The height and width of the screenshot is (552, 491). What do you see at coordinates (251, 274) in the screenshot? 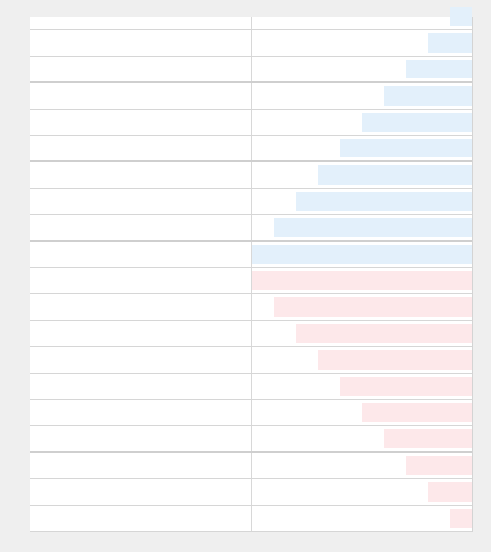
I see `column-divider` at bounding box center [251, 274].